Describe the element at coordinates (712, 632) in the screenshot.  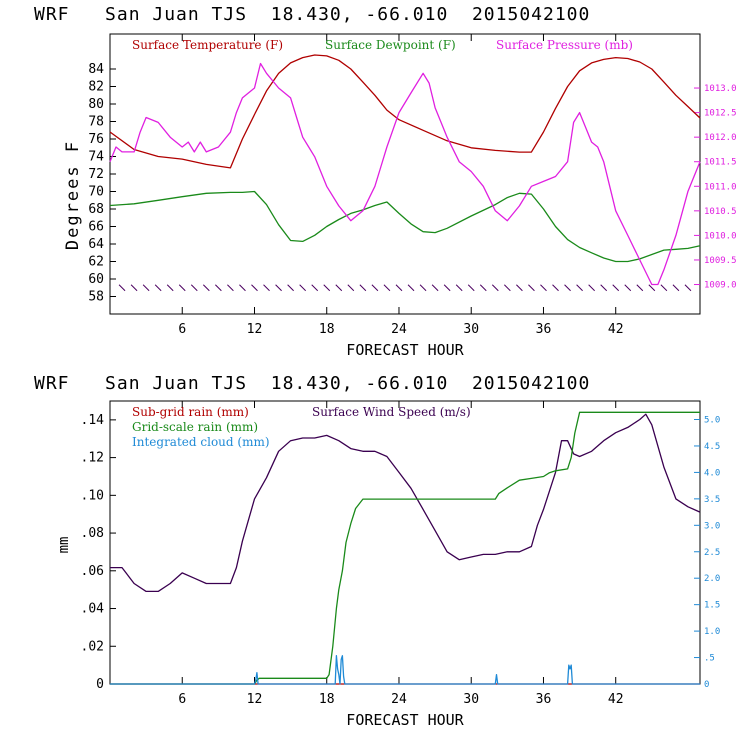
I see `y2-tick-label: 1.0` at that location.